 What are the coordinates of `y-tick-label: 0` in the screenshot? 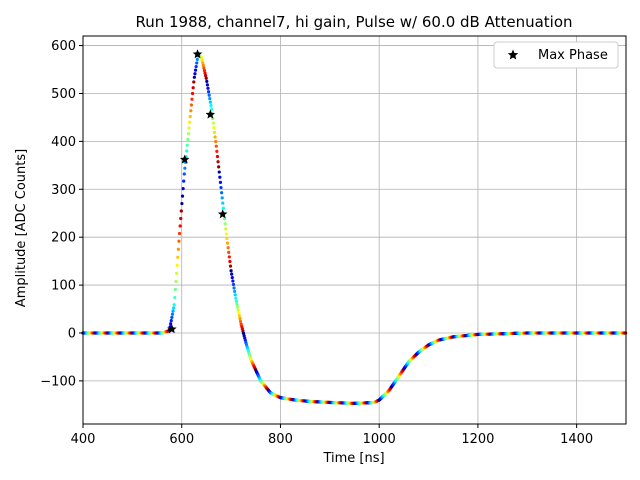 It's located at (72, 333).